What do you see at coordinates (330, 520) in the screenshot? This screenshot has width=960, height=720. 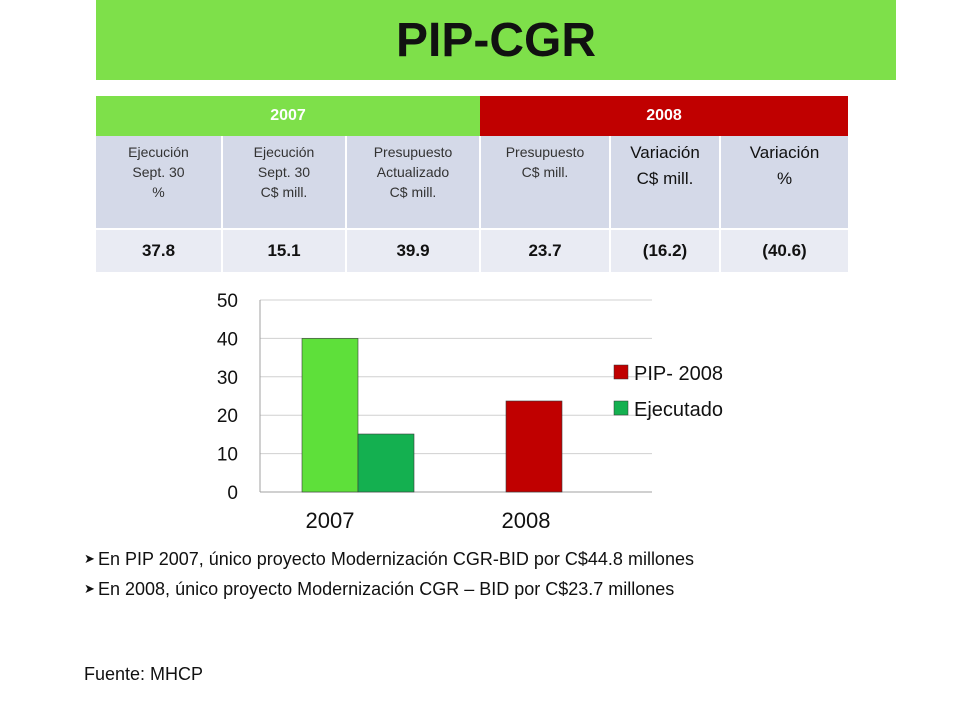 I see `x-tick-label: 2007` at bounding box center [330, 520].